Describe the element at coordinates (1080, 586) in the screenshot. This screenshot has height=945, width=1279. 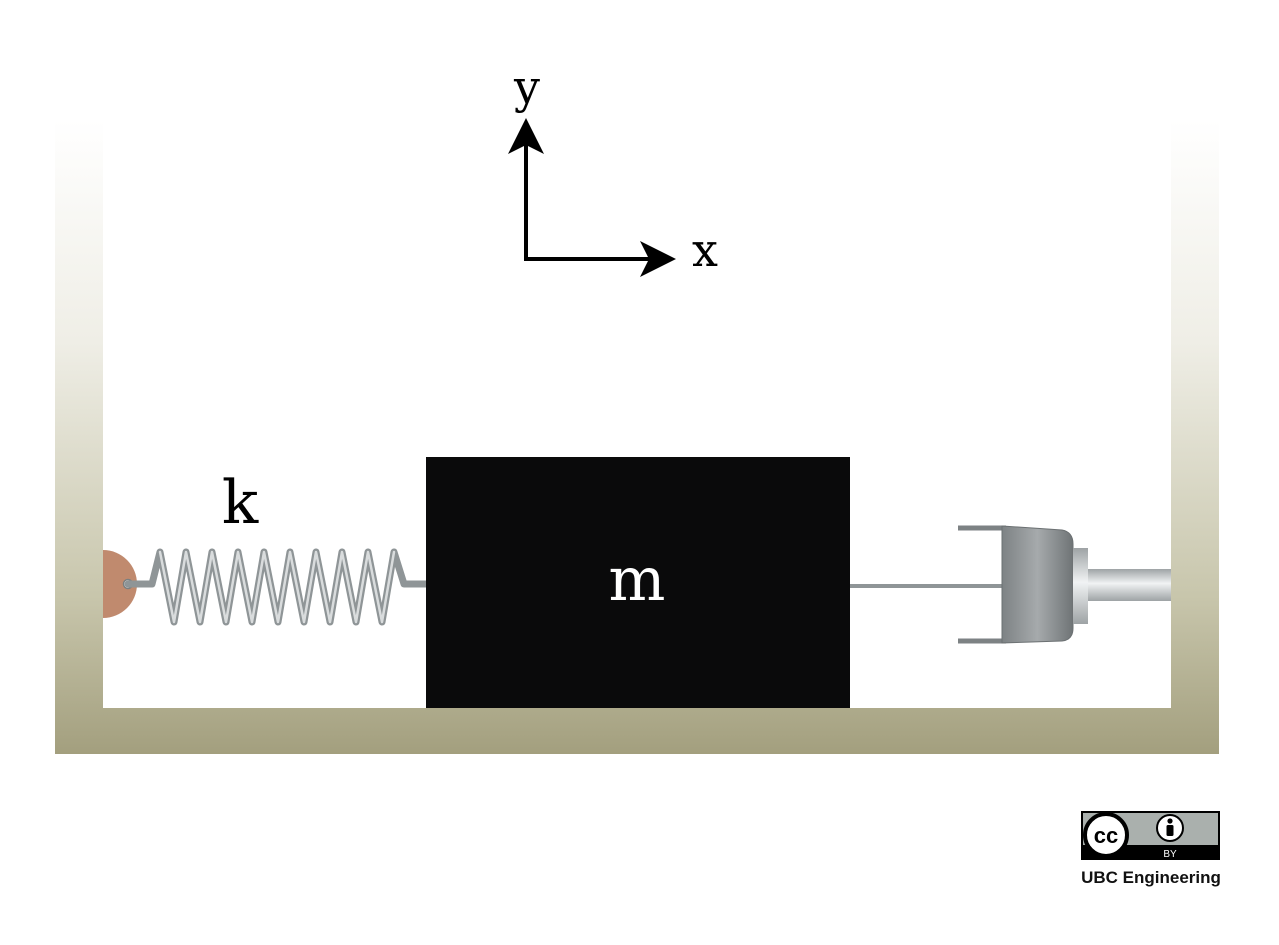
I see `damper-collar` at that location.